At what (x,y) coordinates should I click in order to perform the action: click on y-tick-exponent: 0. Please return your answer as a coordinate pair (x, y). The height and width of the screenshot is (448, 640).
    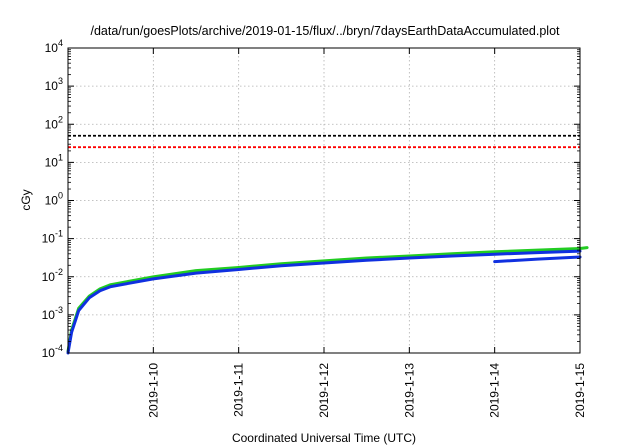
    Looking at the image, I should click on (60, 196).